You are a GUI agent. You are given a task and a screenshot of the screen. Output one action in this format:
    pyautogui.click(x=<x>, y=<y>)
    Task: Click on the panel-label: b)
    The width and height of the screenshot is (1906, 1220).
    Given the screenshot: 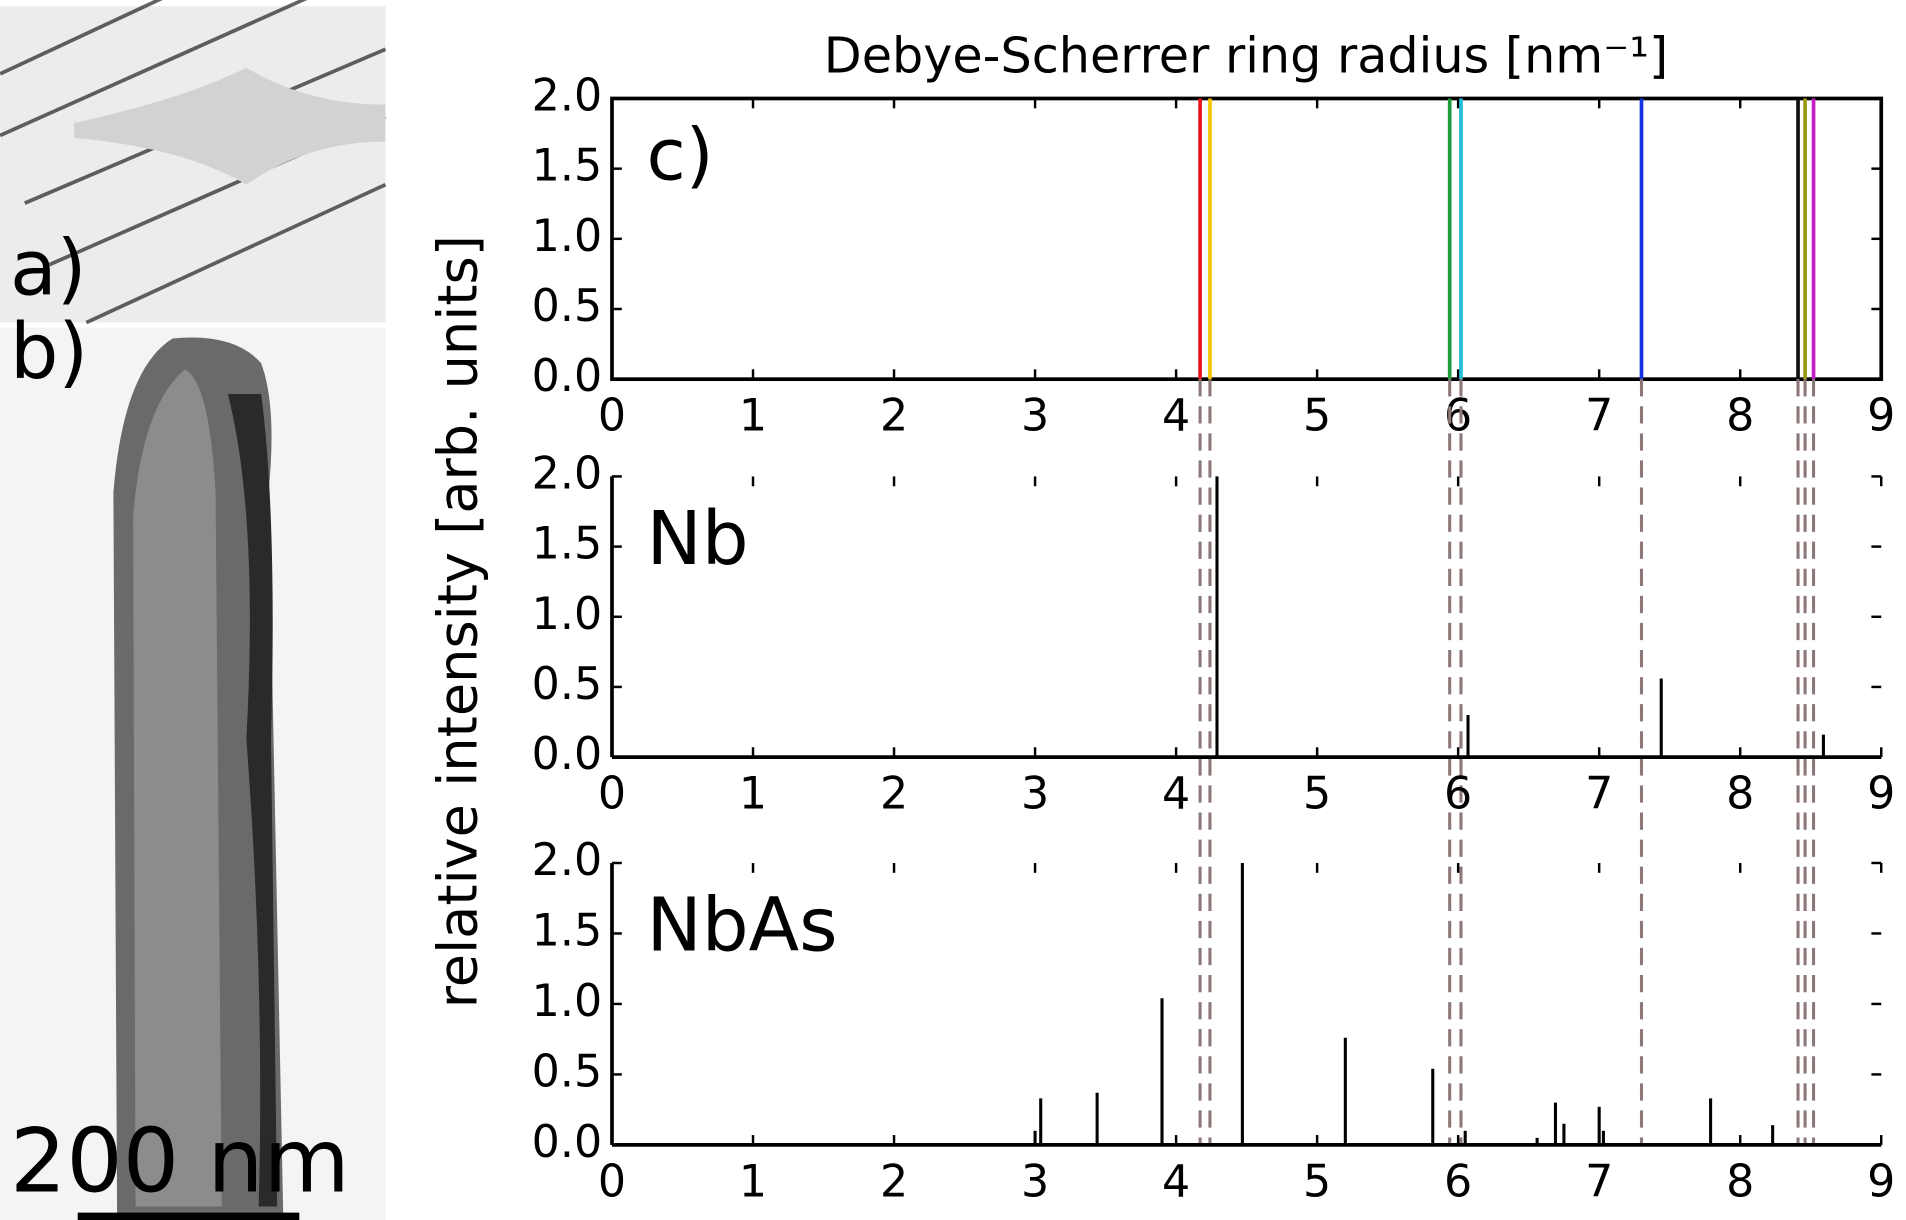 What is the action you would take?
    pyautogui.click(x=49, y=351)
    